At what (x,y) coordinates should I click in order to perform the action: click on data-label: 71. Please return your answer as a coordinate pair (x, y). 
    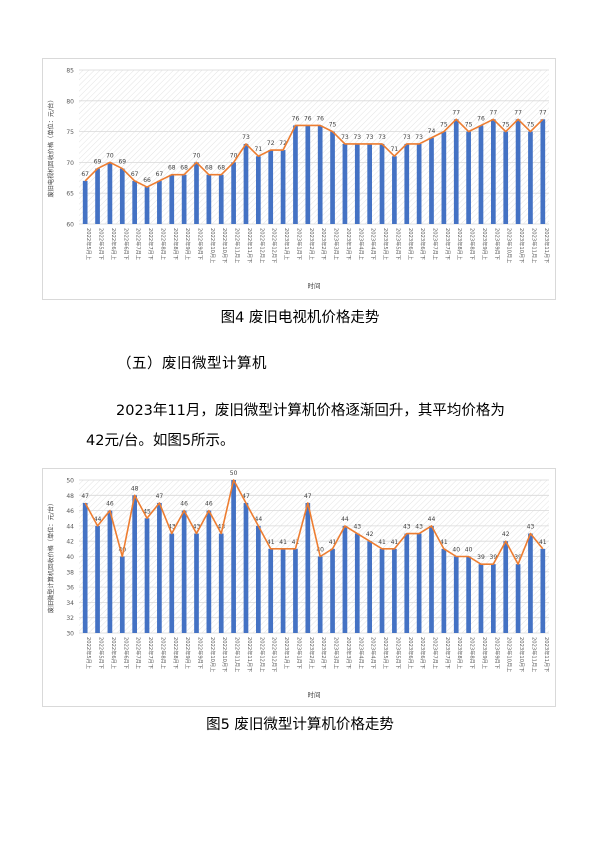
    Looking at the image, I should click on (395, 149).